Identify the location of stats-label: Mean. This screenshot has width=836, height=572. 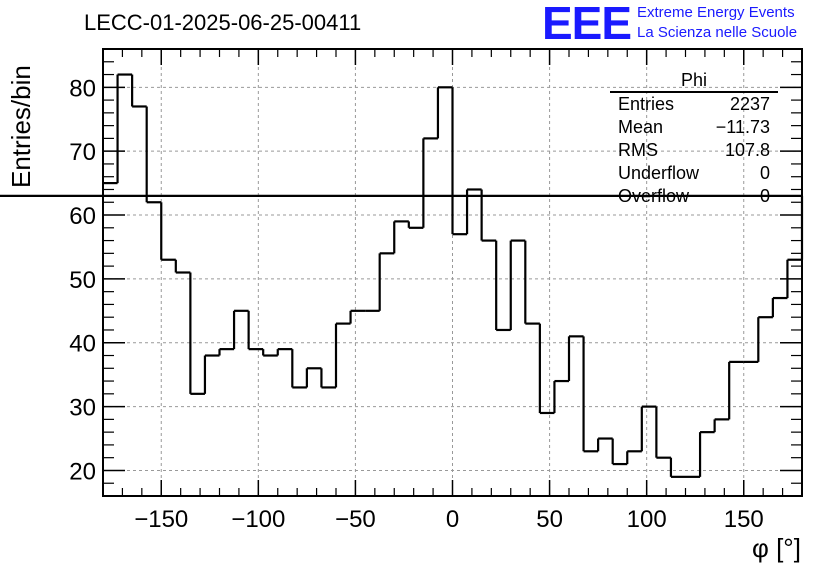
(641, 127).